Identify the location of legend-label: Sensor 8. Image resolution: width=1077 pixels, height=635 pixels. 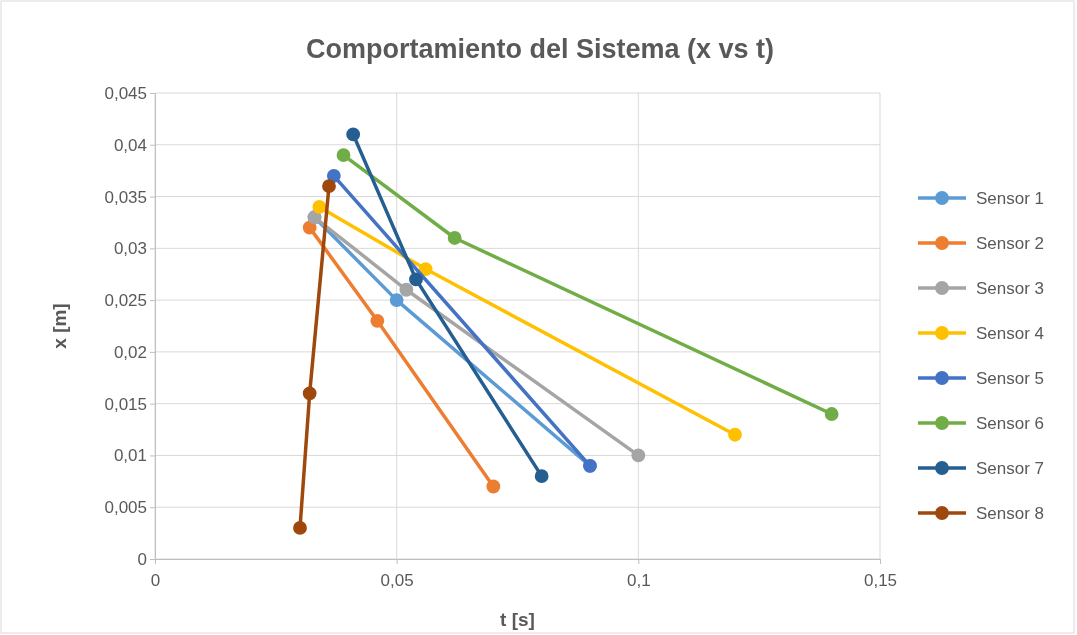
(1010, 513).